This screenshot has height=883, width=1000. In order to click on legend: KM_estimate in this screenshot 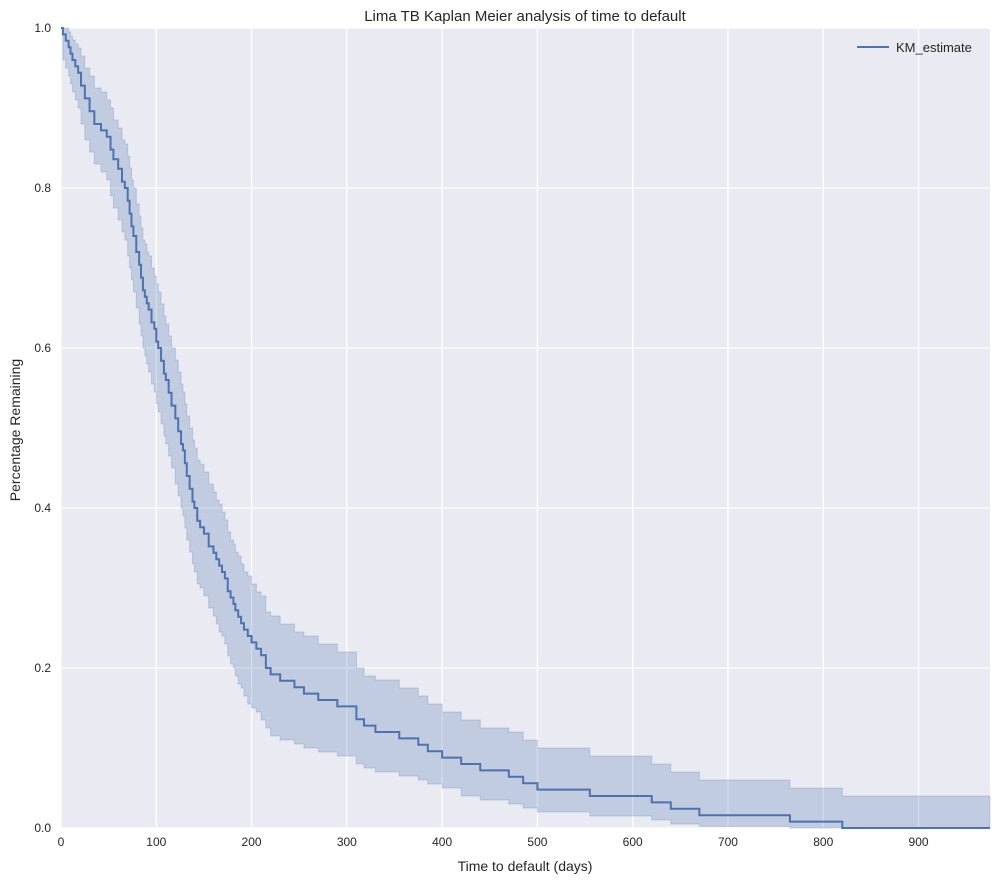, I will do `click(914, 47)`.